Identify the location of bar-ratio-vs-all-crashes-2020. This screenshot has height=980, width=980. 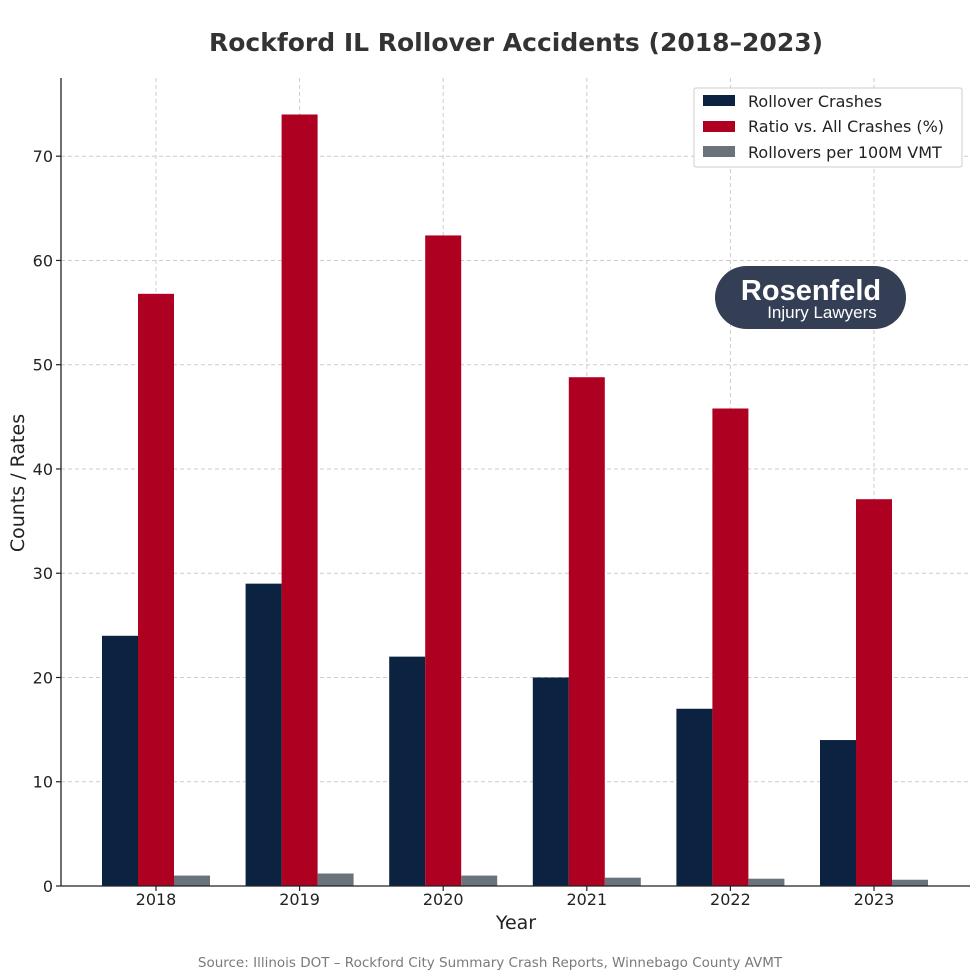
(443, 560).